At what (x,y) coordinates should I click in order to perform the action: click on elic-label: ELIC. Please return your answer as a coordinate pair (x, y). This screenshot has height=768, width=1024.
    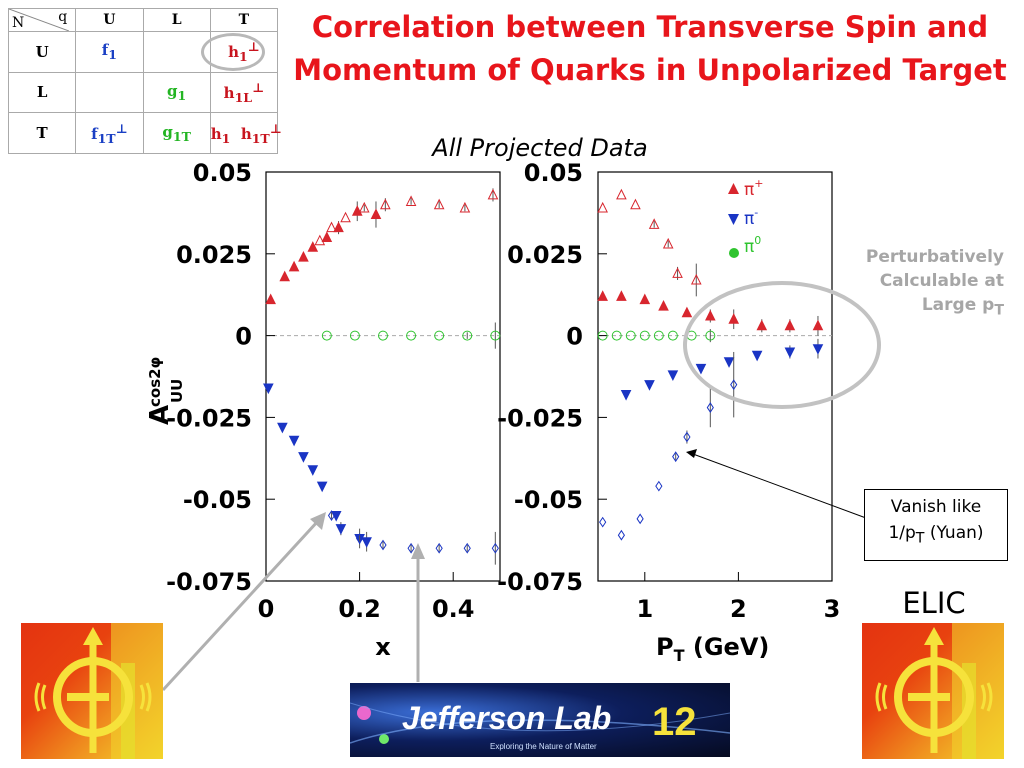
    Looking at the image, I should click on (934, 603).